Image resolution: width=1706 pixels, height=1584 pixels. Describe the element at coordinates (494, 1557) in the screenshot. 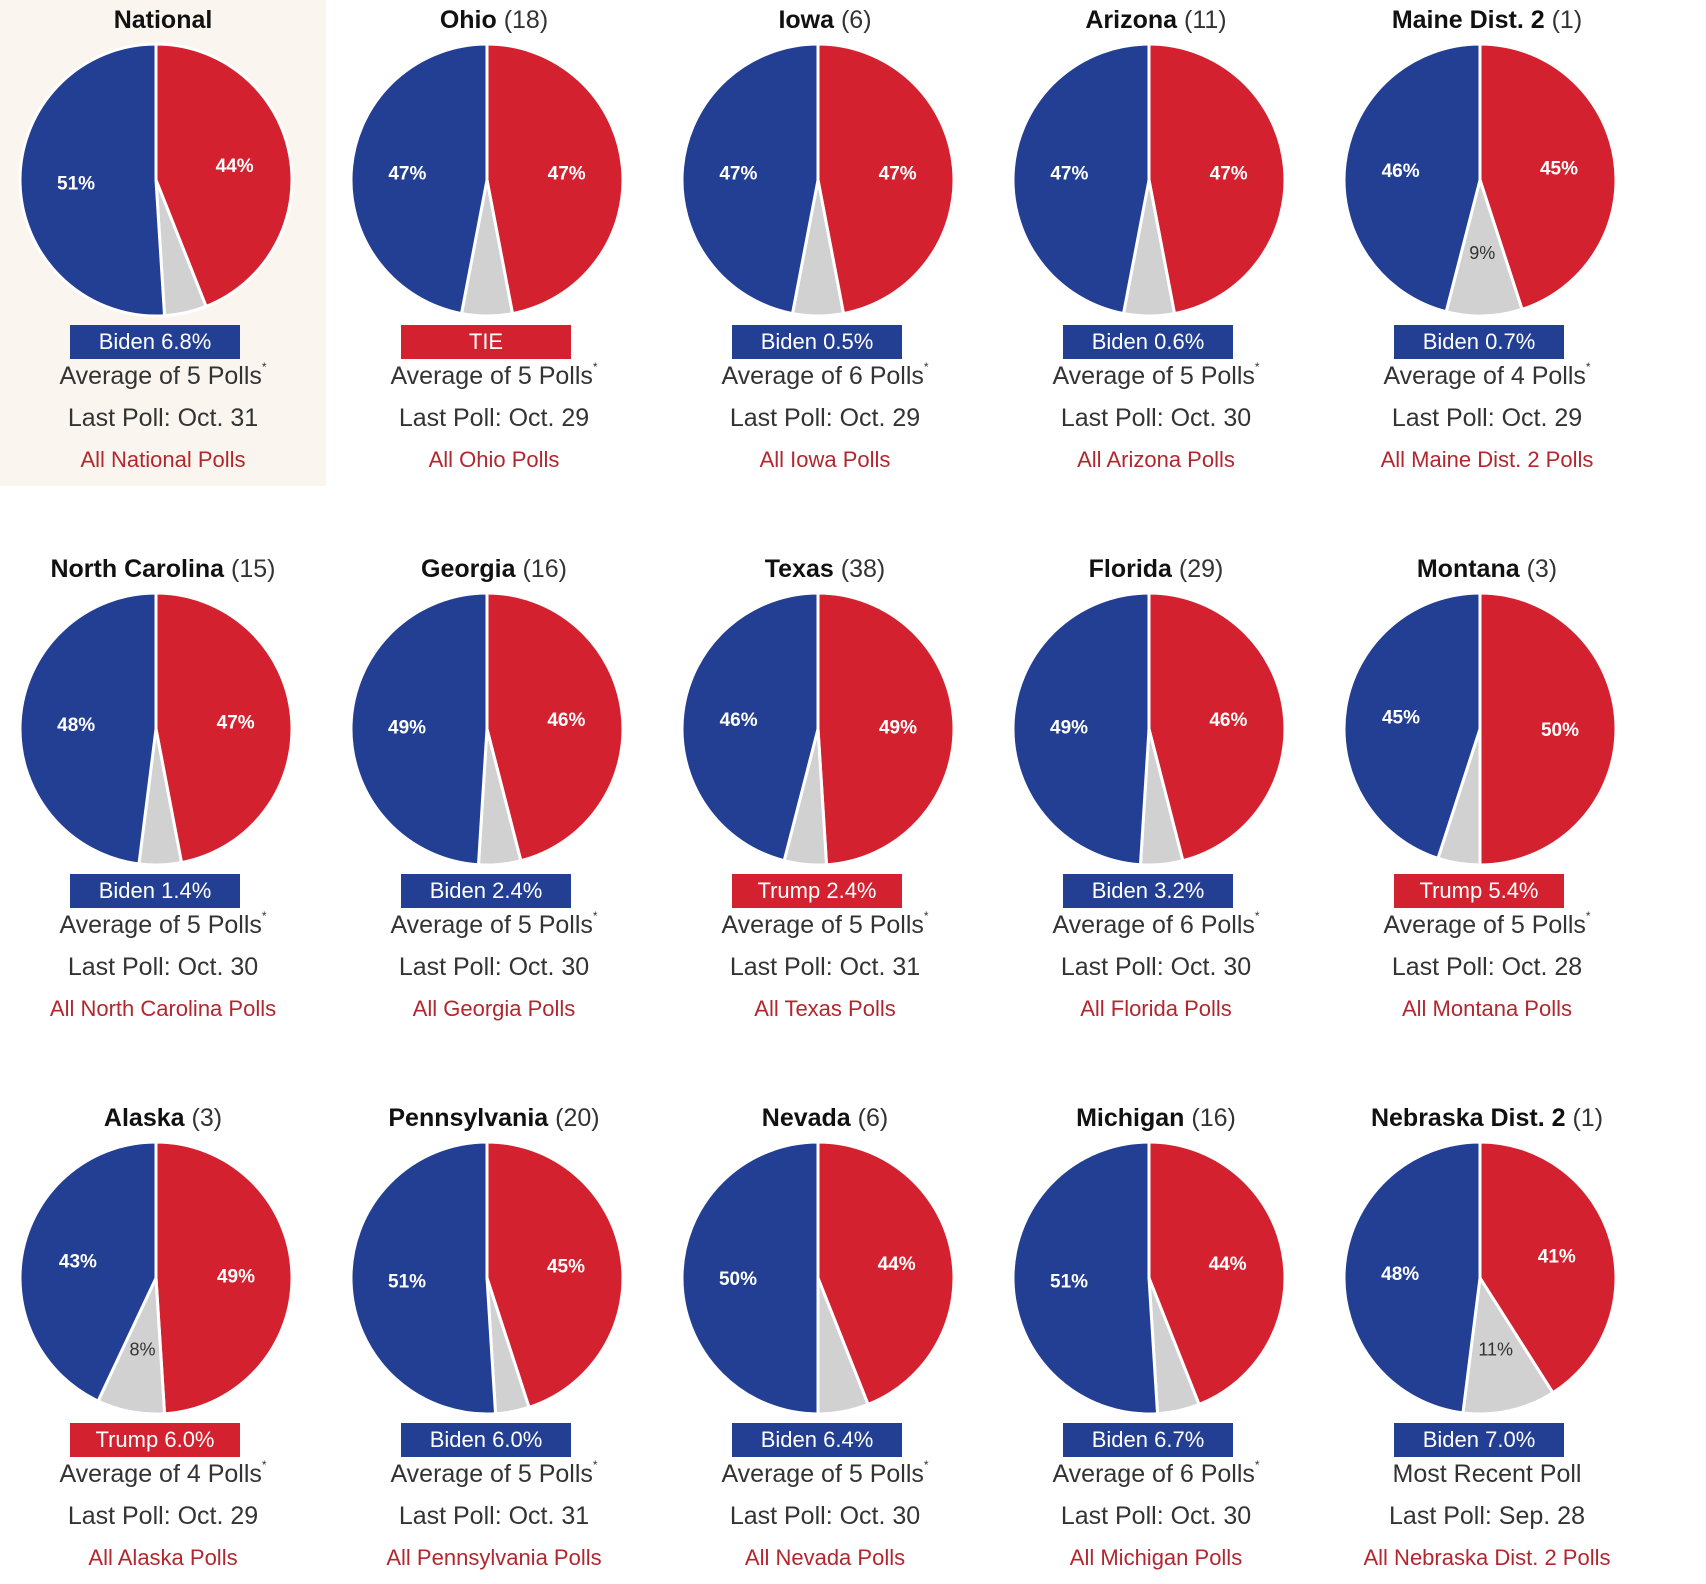

I see `all-polls-link: All Pennsylvania Polls` at that location.